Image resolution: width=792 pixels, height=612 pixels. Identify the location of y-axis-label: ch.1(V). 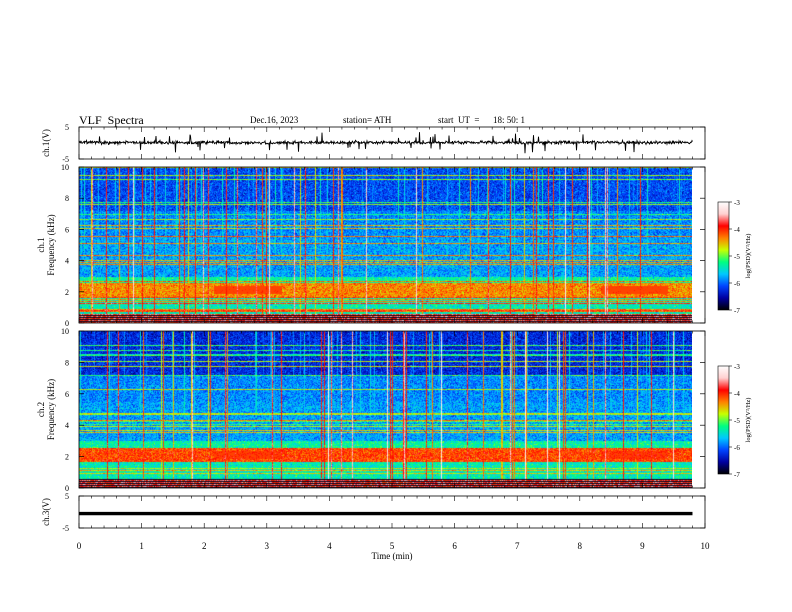
(46, 143).